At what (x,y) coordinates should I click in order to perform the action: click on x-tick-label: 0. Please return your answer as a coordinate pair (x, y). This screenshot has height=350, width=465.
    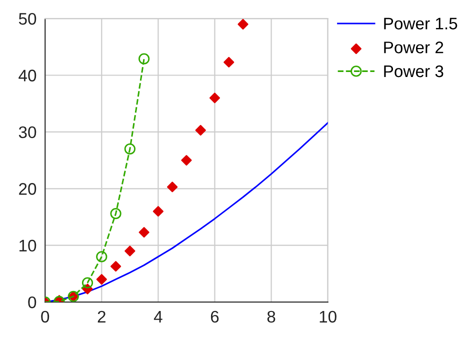
    Looking at the image, I should click on (45, 316).